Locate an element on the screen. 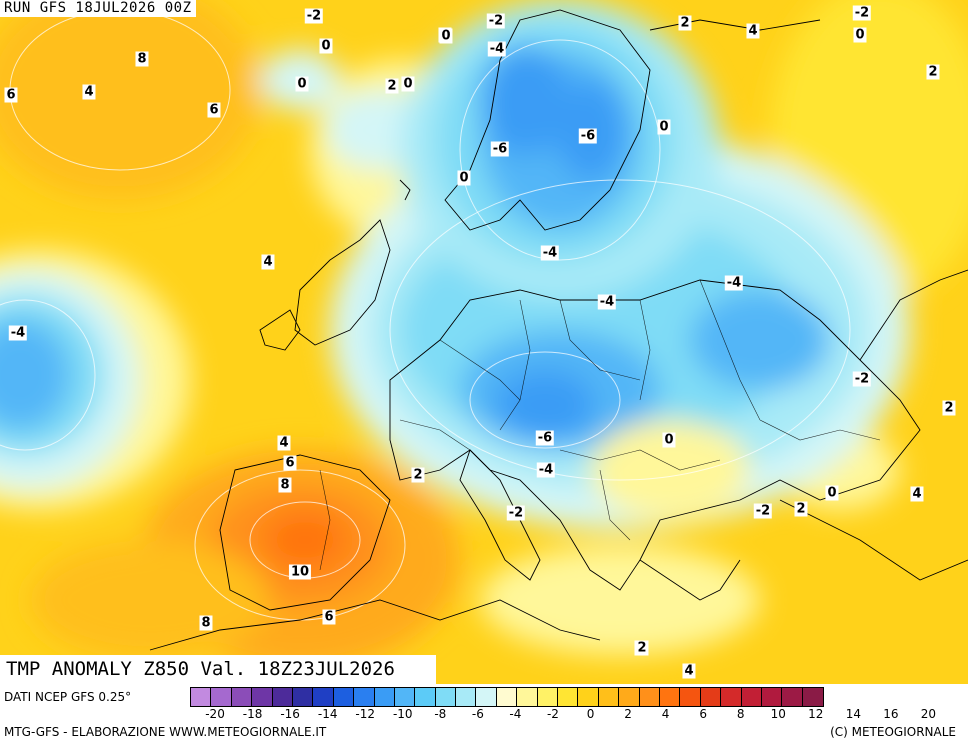 The width and height of the screenshot is (968, 745). color-scale-tick: 6 is located at coordinates (703, 714).